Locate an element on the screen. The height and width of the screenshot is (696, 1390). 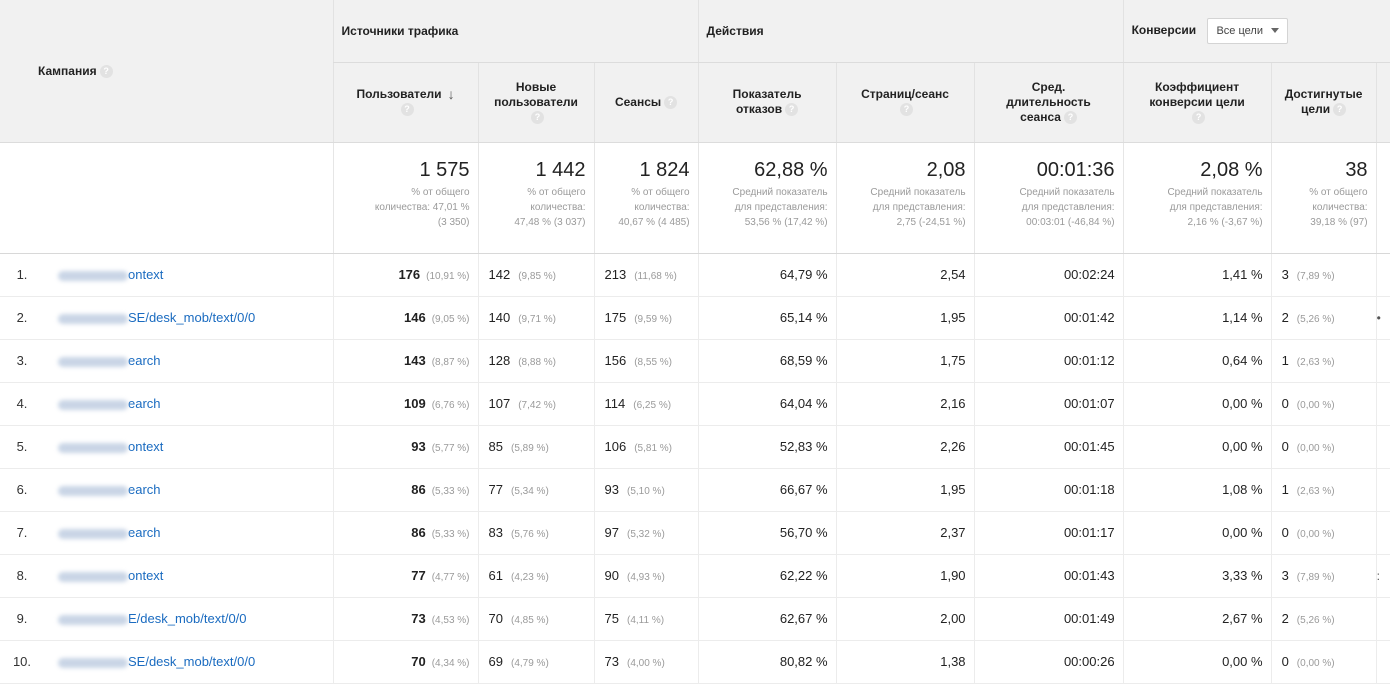
goal-conversion-rate-column-header: Коэффициент конверсии цели? is located at coordinates (1197, 102).